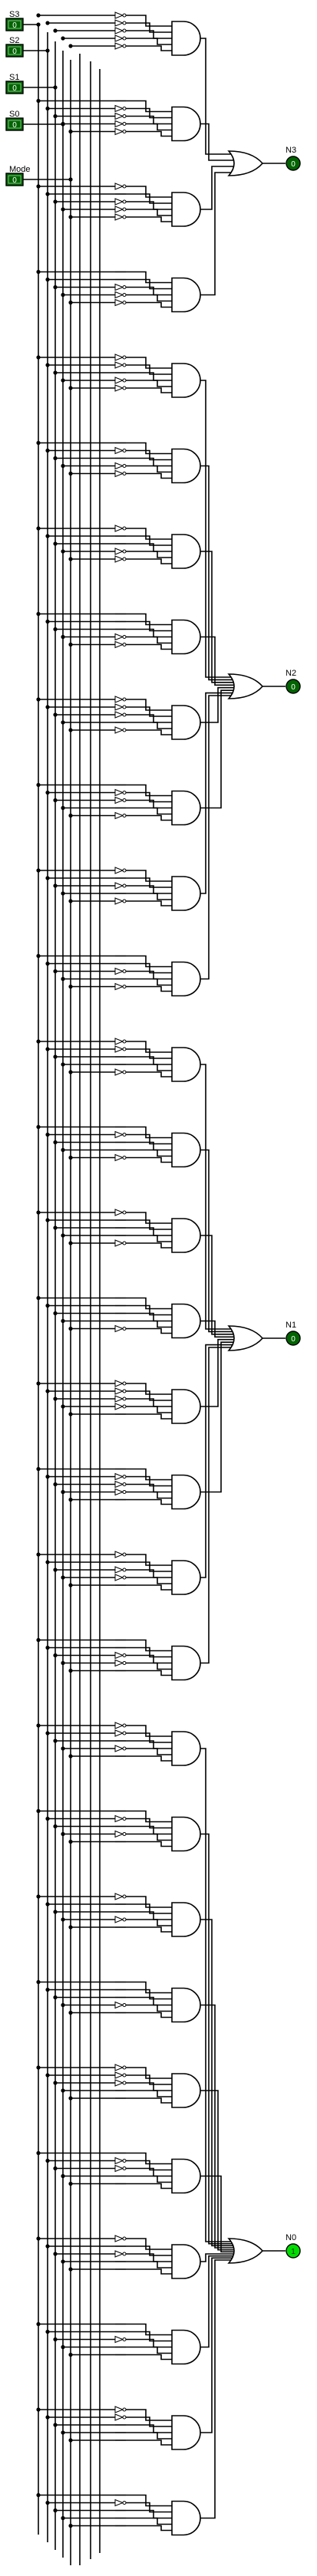 The width and height of the screenshot is (317, 2576). I want to click on input-label-2: S1, so click(14, 77).